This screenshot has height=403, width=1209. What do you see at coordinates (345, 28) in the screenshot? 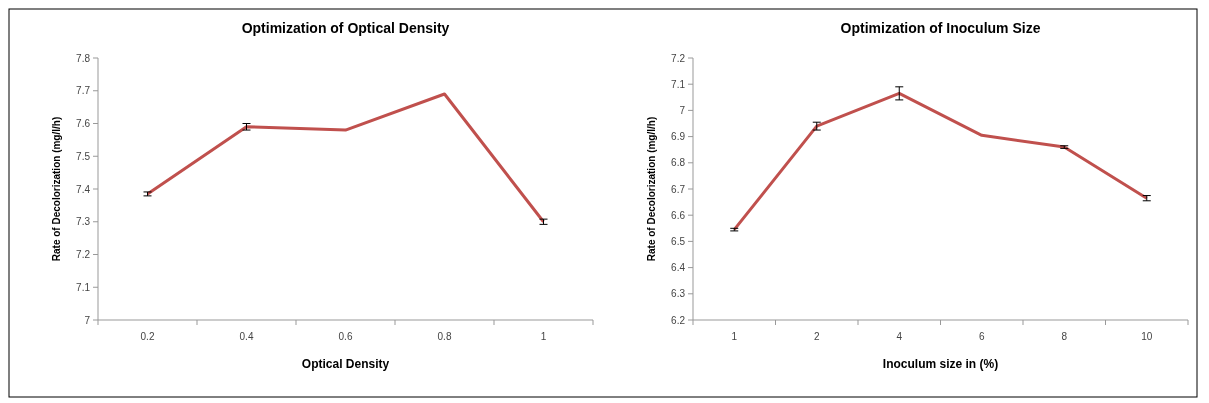
I see `chart-title: Optimization of Optical Density` at bounding box center [345, 28].